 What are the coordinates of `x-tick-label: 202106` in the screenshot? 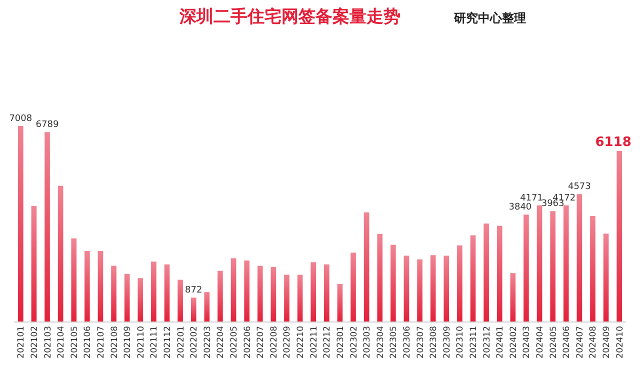 It's located at (88, 342).